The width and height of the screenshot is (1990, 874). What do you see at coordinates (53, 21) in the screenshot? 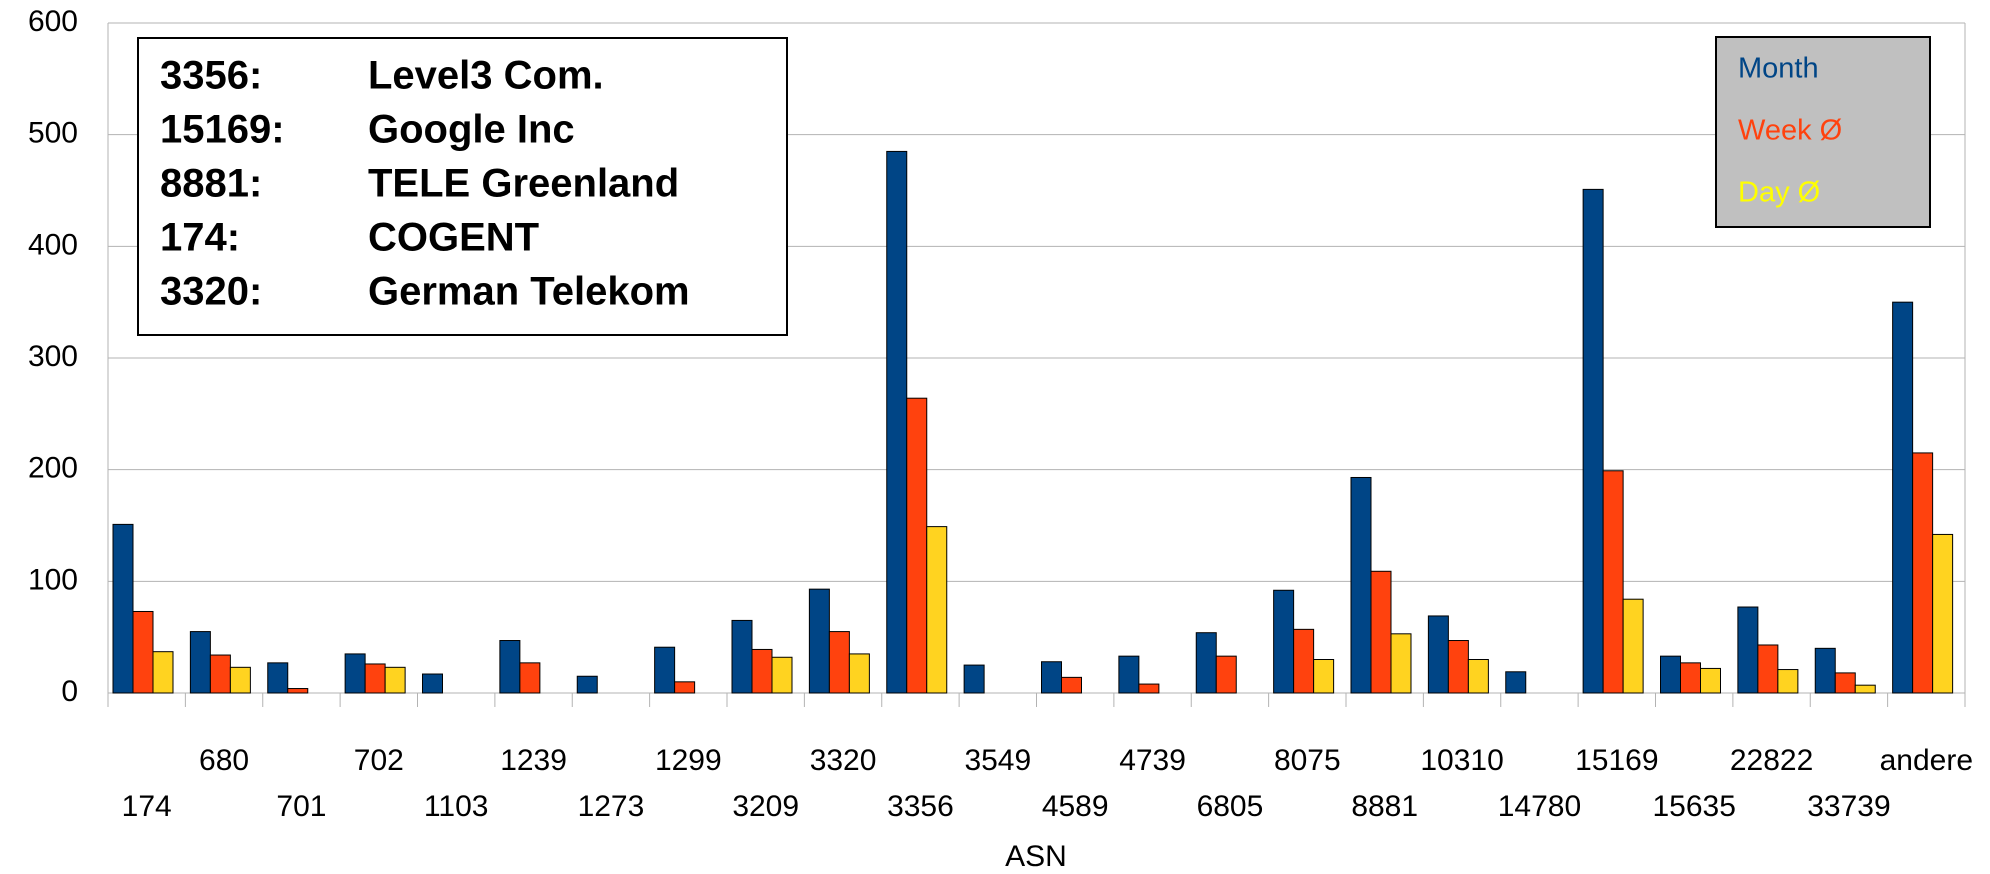
I see `y-tick-label: 600` at bounding box center [53, 21].